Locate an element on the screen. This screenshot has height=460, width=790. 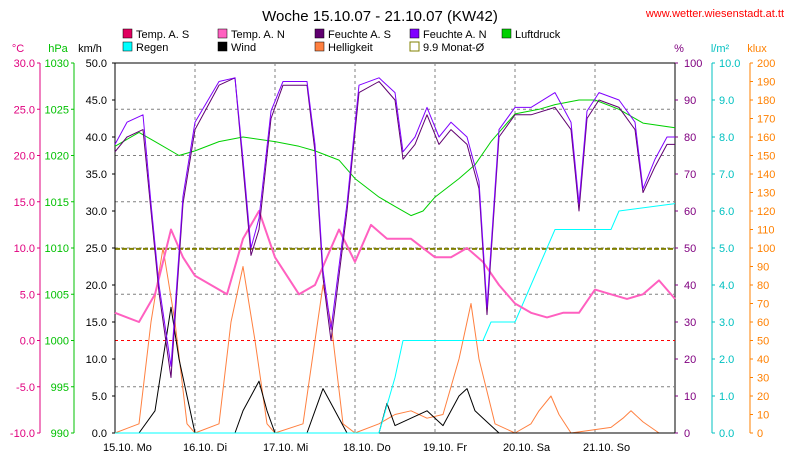
x-tick-label: 21.10. So is located at coordinates (606, 448).